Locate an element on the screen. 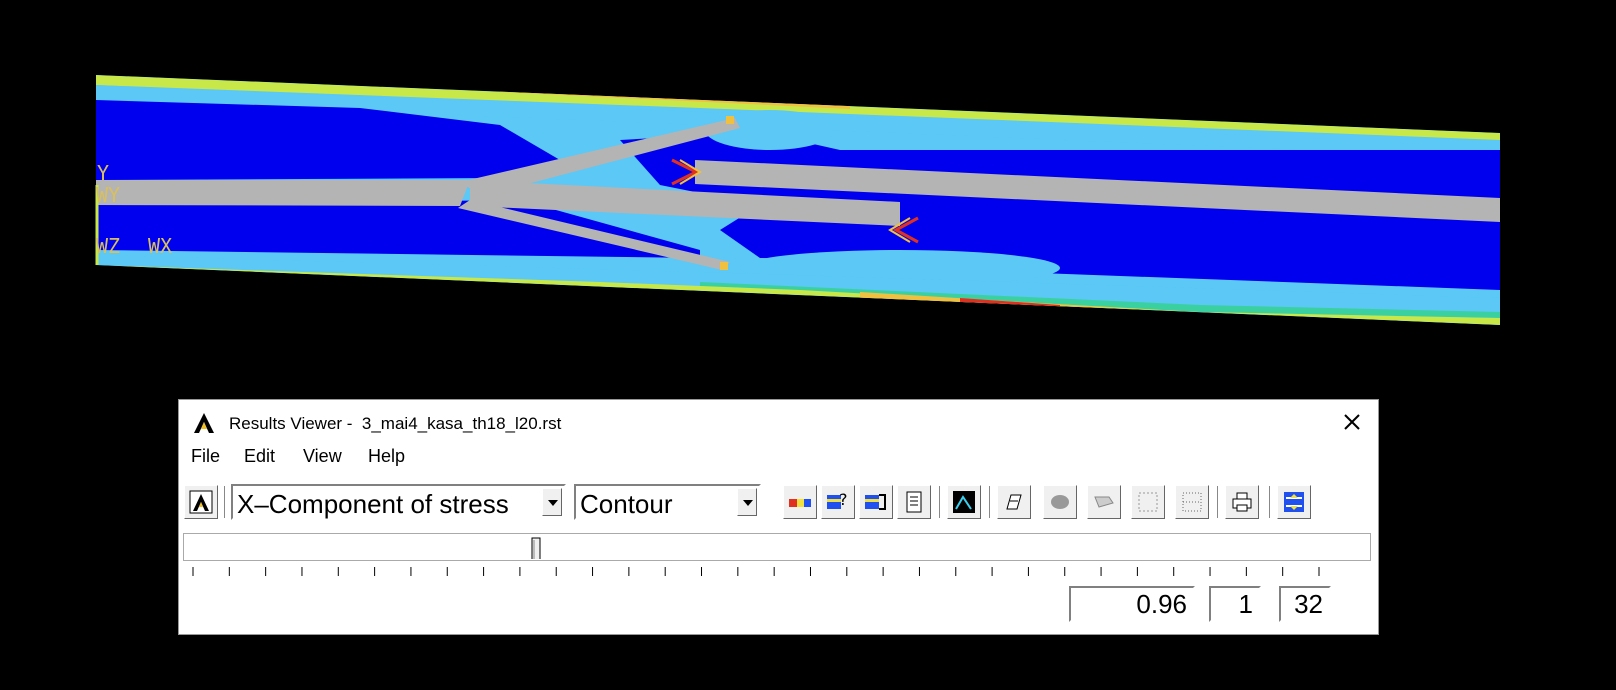 The image size is (1616, 690). close-button is located at coordinates (1352, 422).